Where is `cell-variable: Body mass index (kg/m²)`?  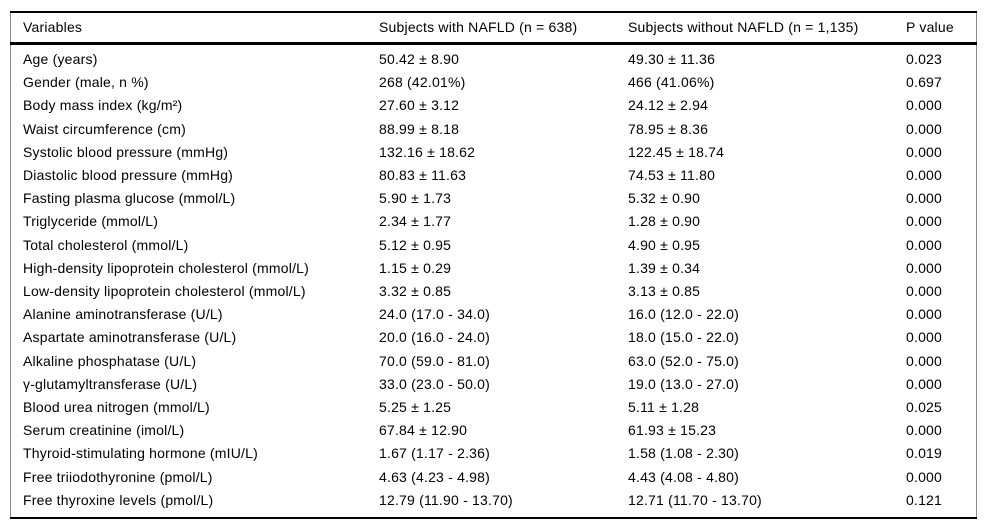 cell-variable: Body mass index (kg/m²) is located at coordinates (103, 105).